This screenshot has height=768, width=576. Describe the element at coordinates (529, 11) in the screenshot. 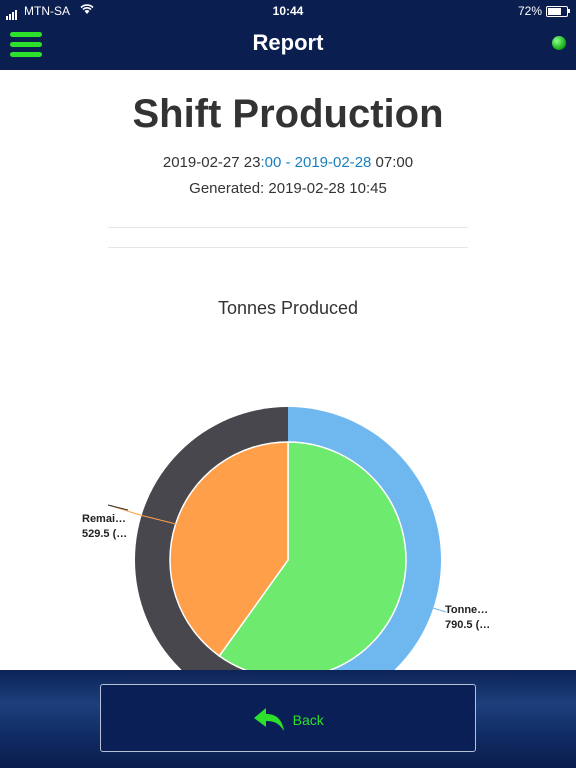

I see `battery-percentage: 72%` at that location.